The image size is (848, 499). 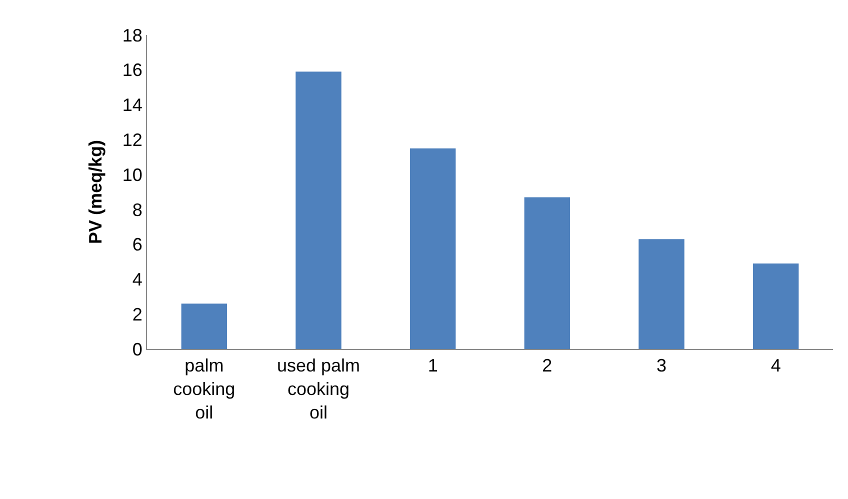 What do you see at coordinates (318, 389) in the screenshot?
I see `x-tick-label: used palm cooking oil` at bounding box center [318, 389].